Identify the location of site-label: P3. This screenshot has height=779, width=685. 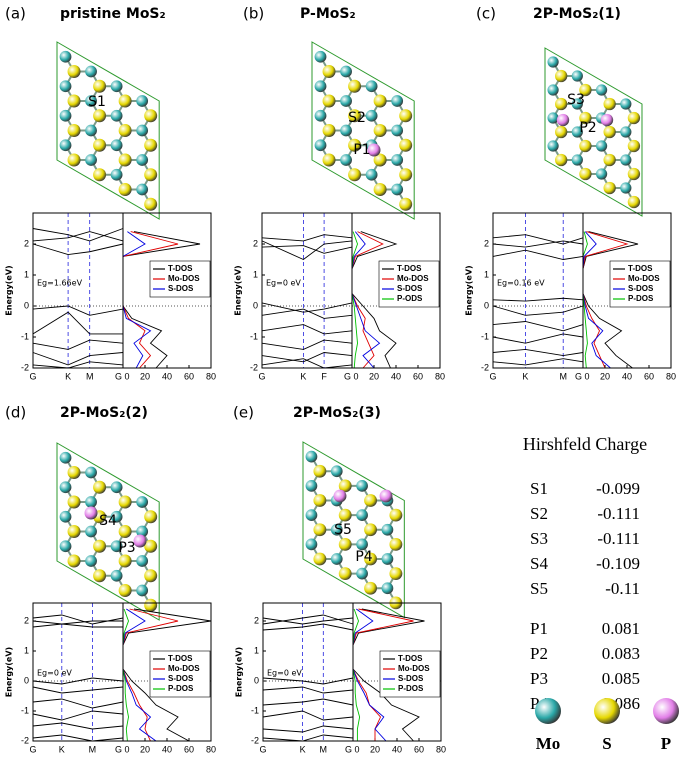
(126, 548).